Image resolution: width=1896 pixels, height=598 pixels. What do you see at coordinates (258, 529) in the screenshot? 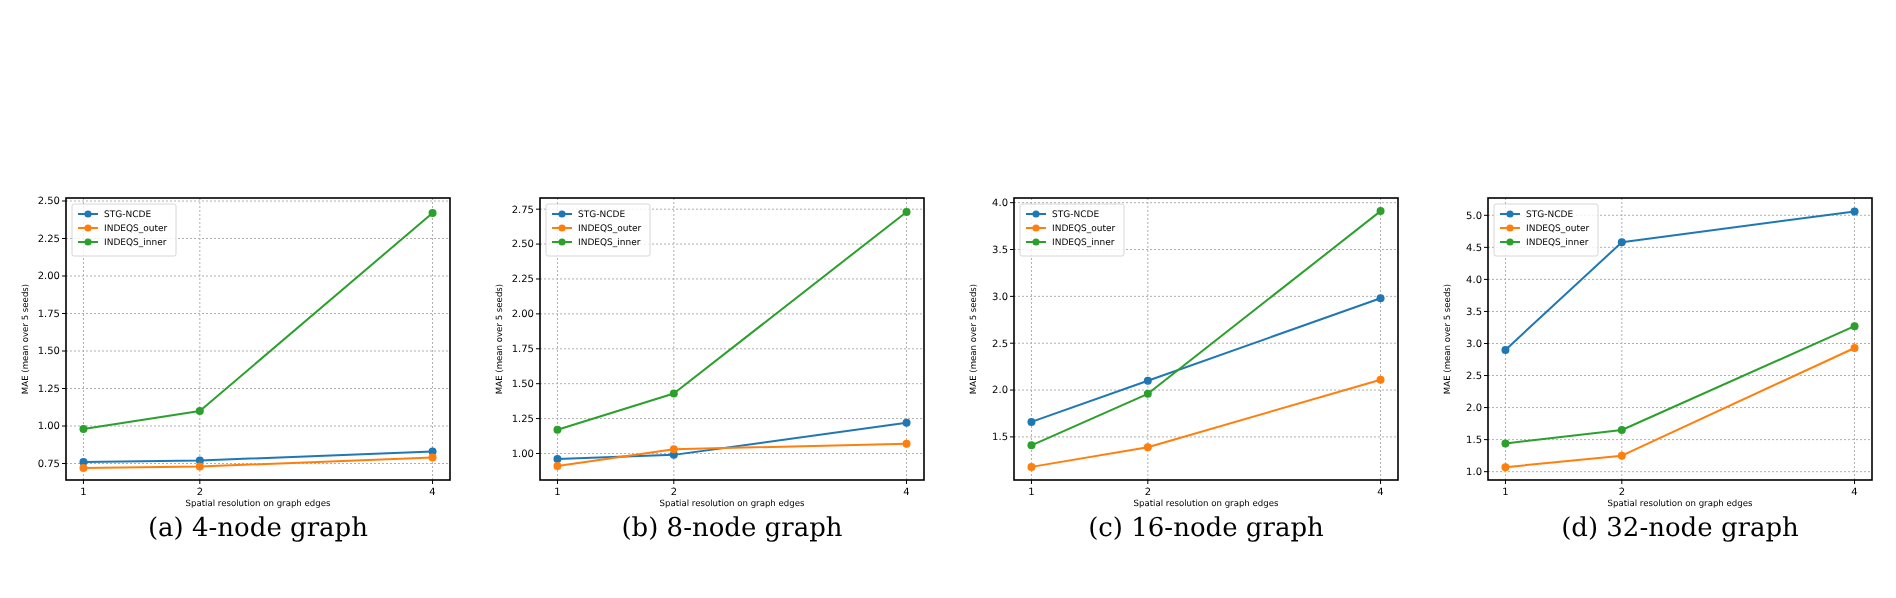
I see `text: (a) 4-node graph` at bounding box center [258, 529].